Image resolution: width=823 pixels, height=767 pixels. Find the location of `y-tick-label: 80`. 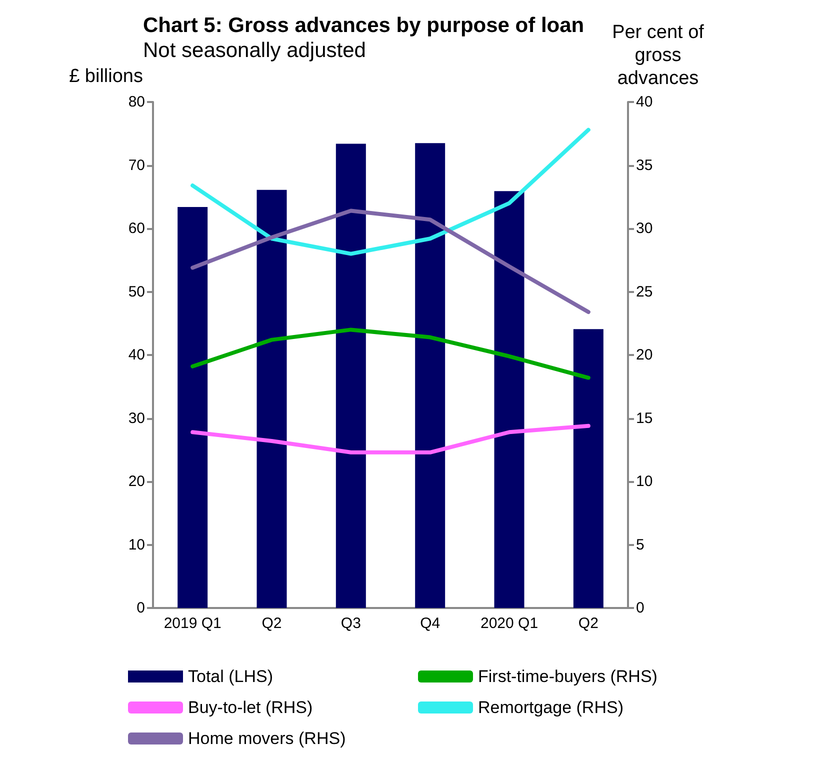

y-tick-label: 80 is located at coordinates (136, 102).